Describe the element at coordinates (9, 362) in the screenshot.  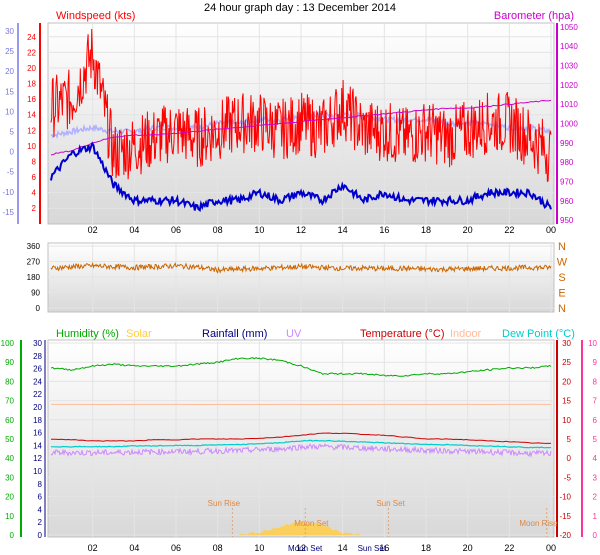
I see `humidity-y-tick: 90` at that location.